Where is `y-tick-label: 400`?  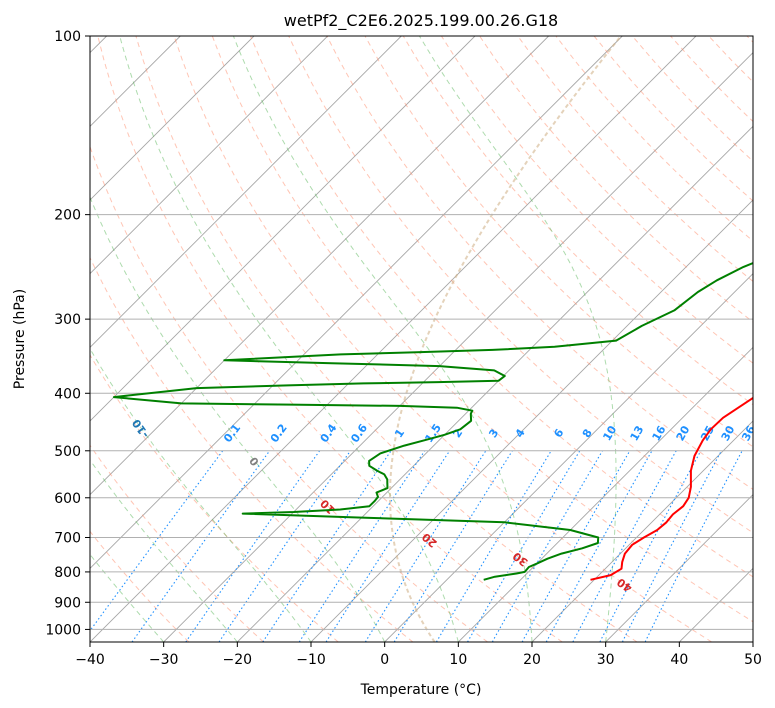
y-tick-label: 400 is located at coordinates (67, 394).